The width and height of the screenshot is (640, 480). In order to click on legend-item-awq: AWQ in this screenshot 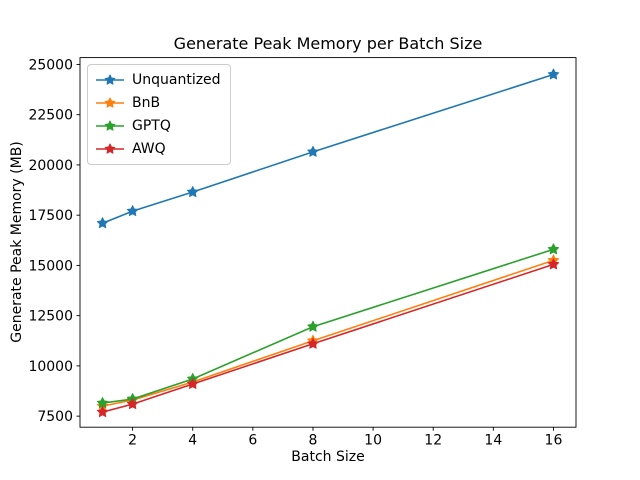, I will do `click(158, 149)`.